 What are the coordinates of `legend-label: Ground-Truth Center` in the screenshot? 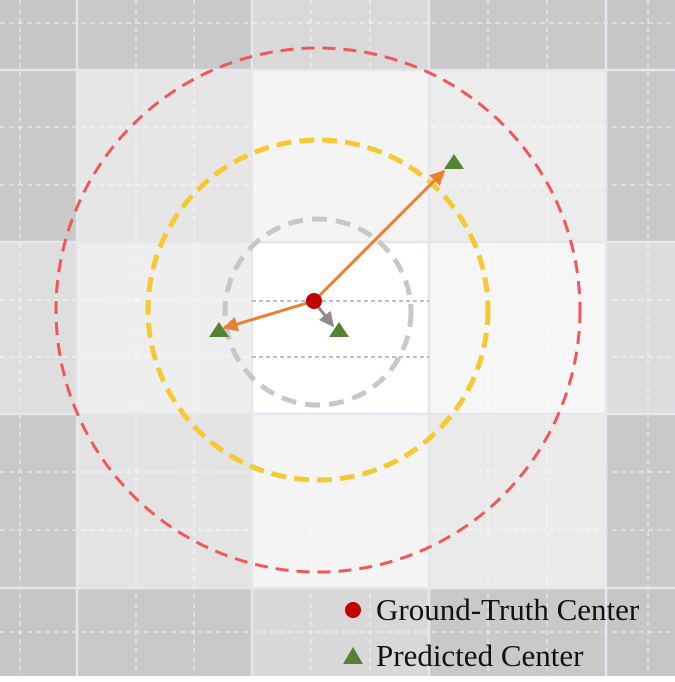 It's located at (508, 609).